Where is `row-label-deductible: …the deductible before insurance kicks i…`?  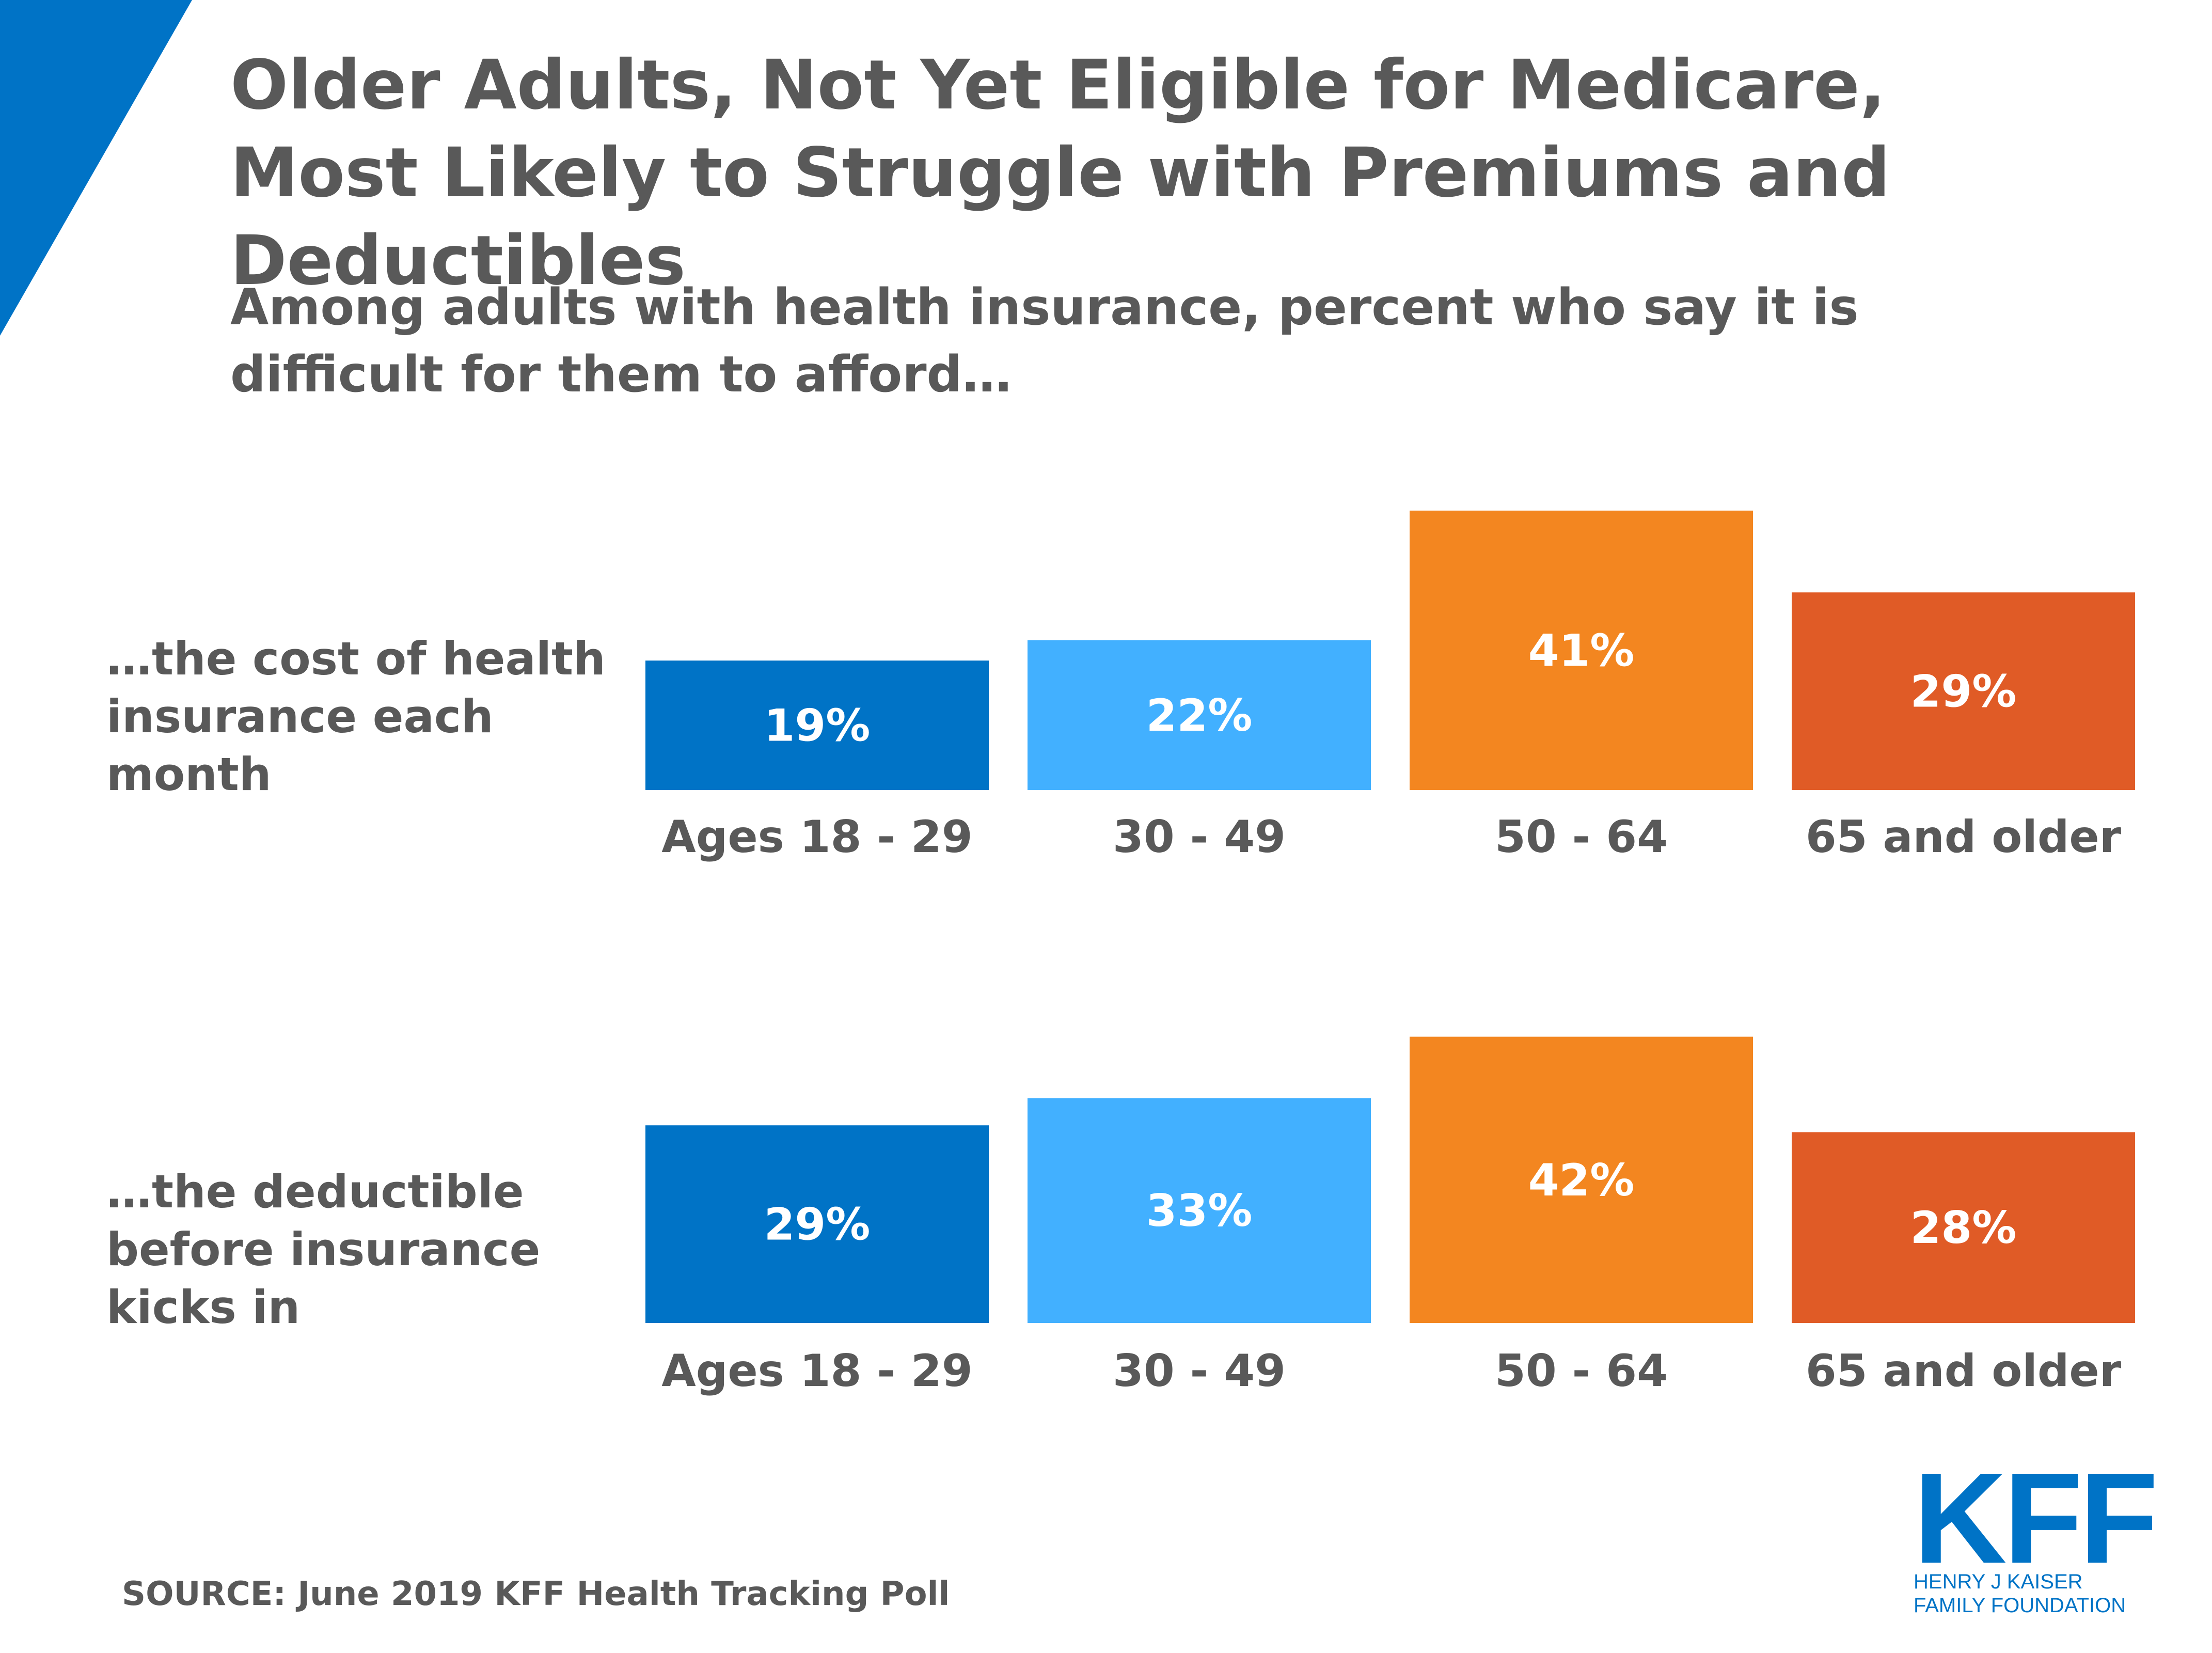
row-label-deductible: …the deductible before insurance kicks i… is located at coordinates (324, 1249).